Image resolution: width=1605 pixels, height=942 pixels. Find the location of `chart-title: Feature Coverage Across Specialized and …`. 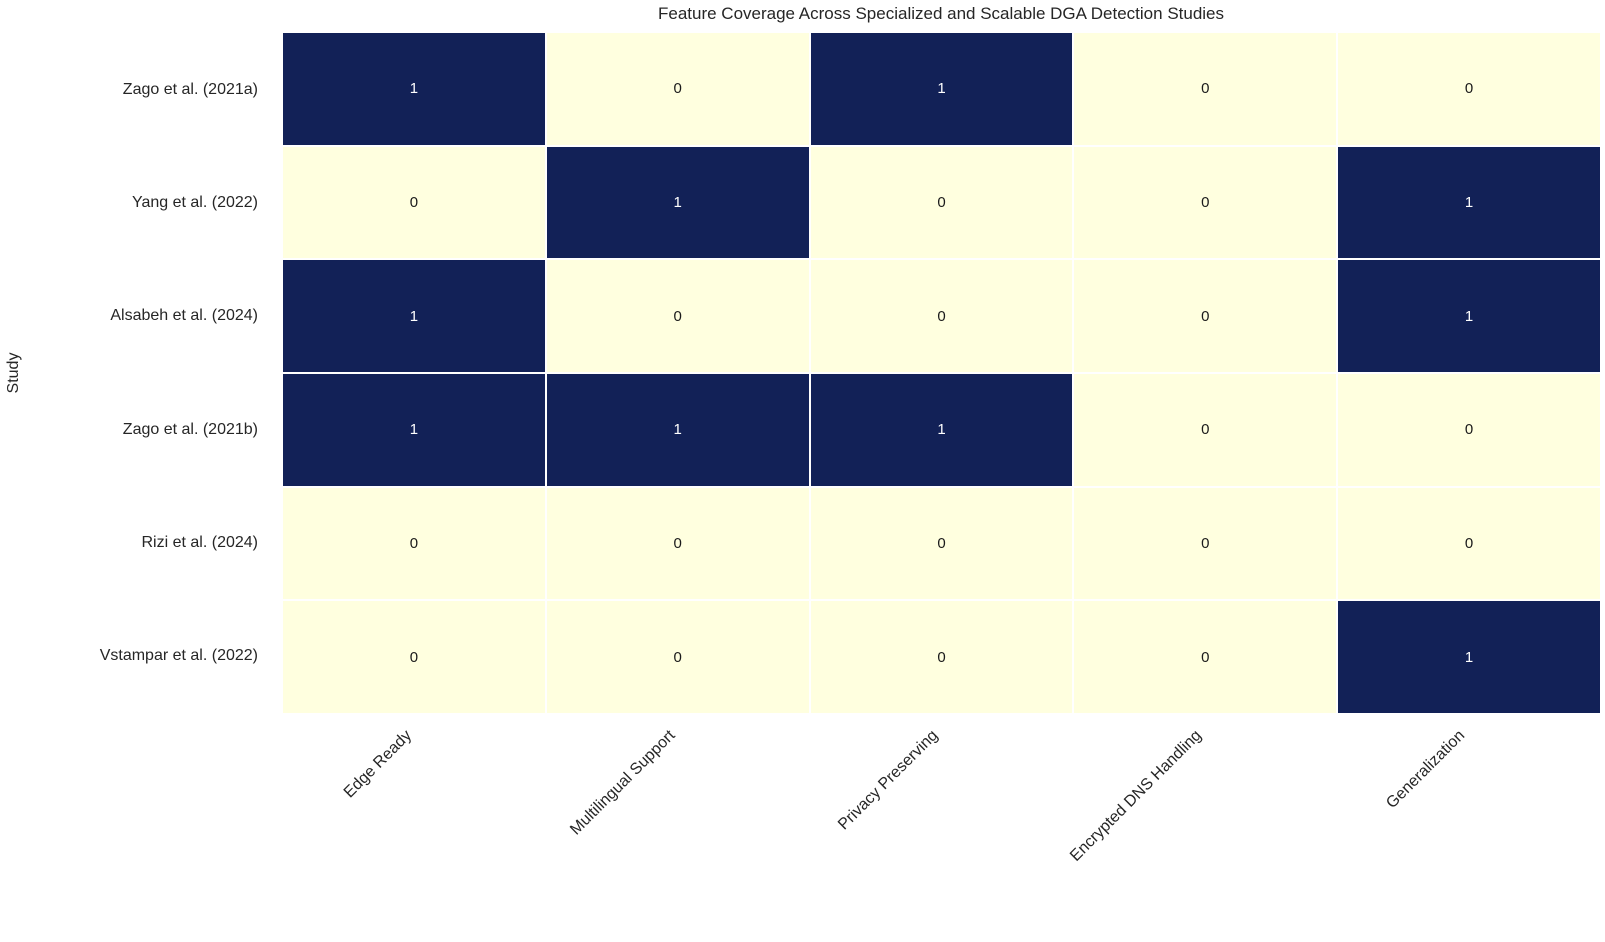

chart-title: Feature Coverage Across Specialized and … is located at coordinates (941, 13).